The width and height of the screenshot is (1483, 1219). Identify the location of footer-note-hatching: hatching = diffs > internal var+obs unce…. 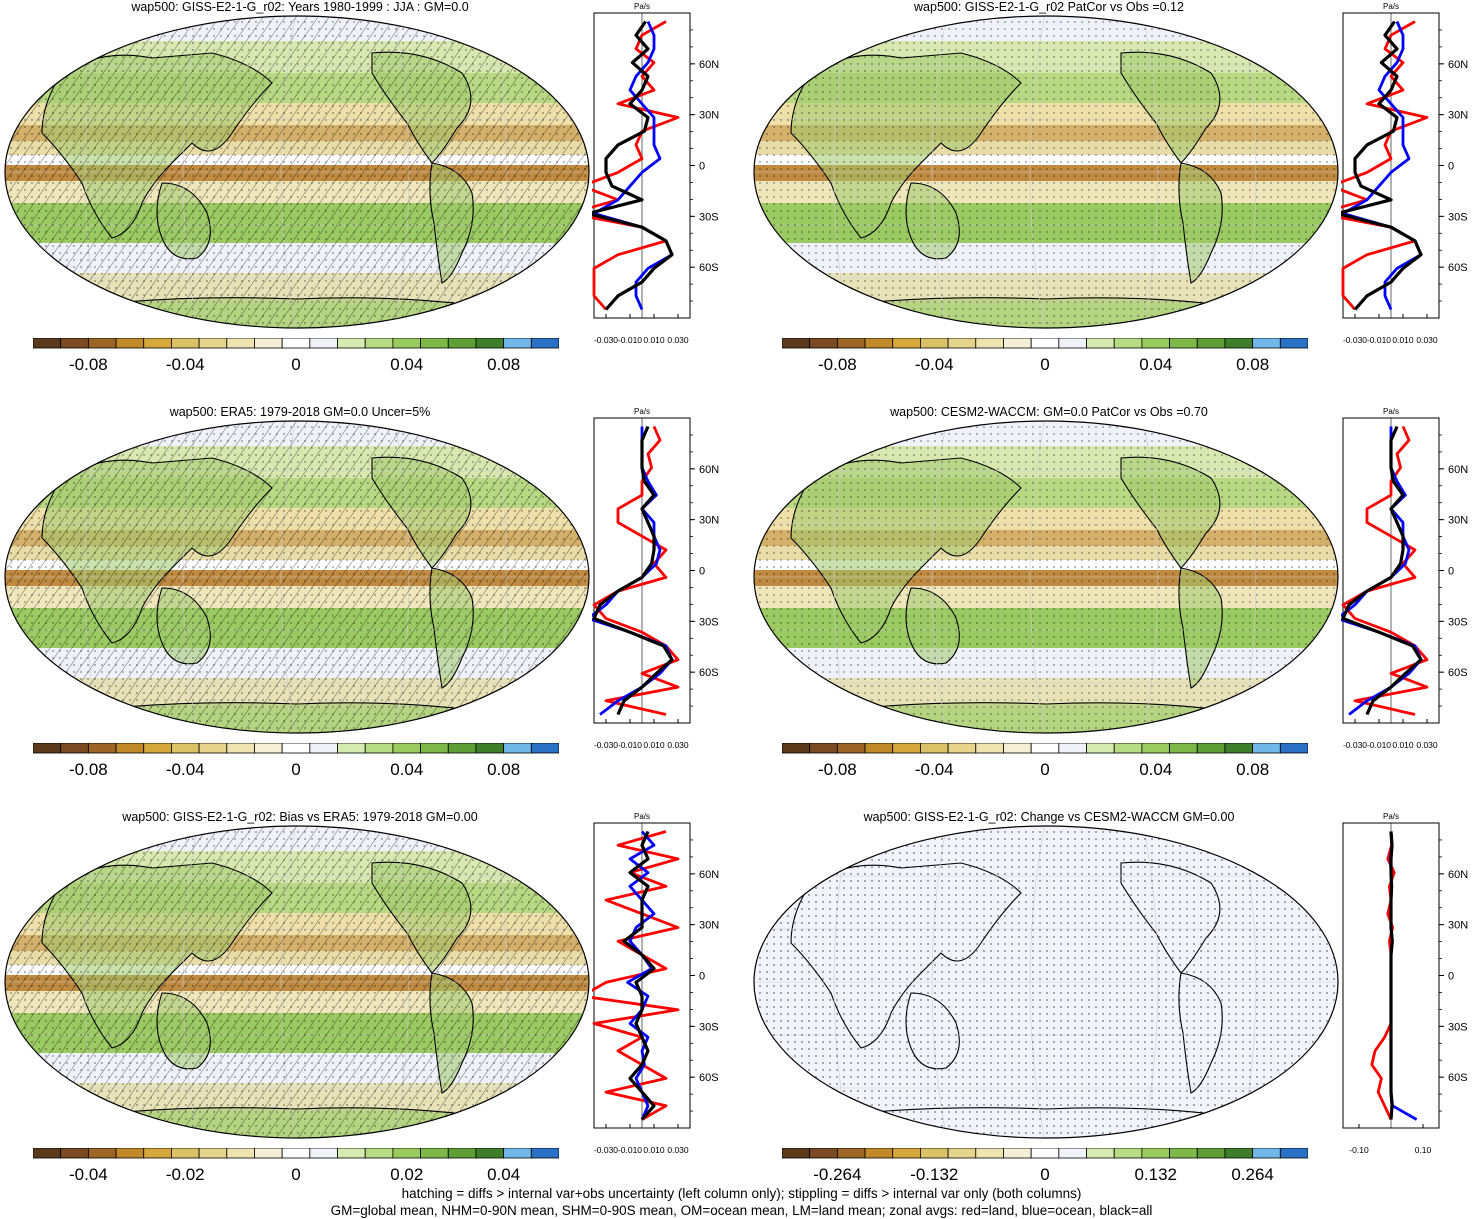
(741, 1193).